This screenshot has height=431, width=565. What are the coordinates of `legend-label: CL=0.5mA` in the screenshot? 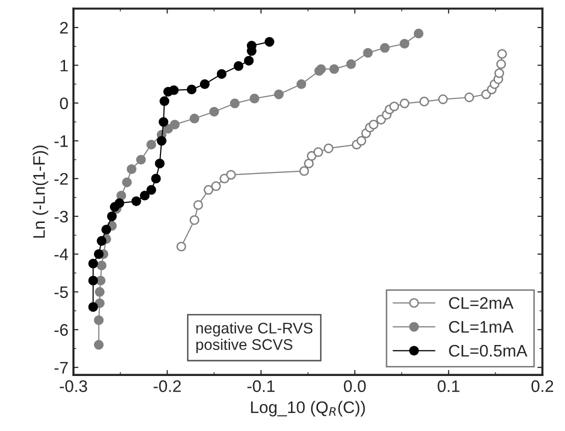 It's located at (488, 350).